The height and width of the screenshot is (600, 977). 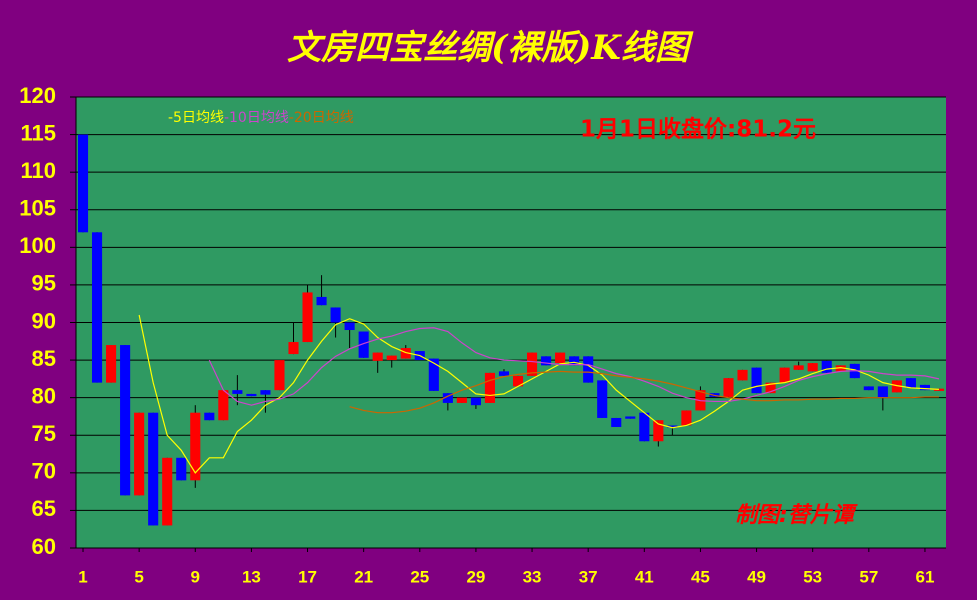 What do you see at coordinates (924, 576) in the screenshot?
I see `x-tick-label: 61` at bounding box center [924, 576].